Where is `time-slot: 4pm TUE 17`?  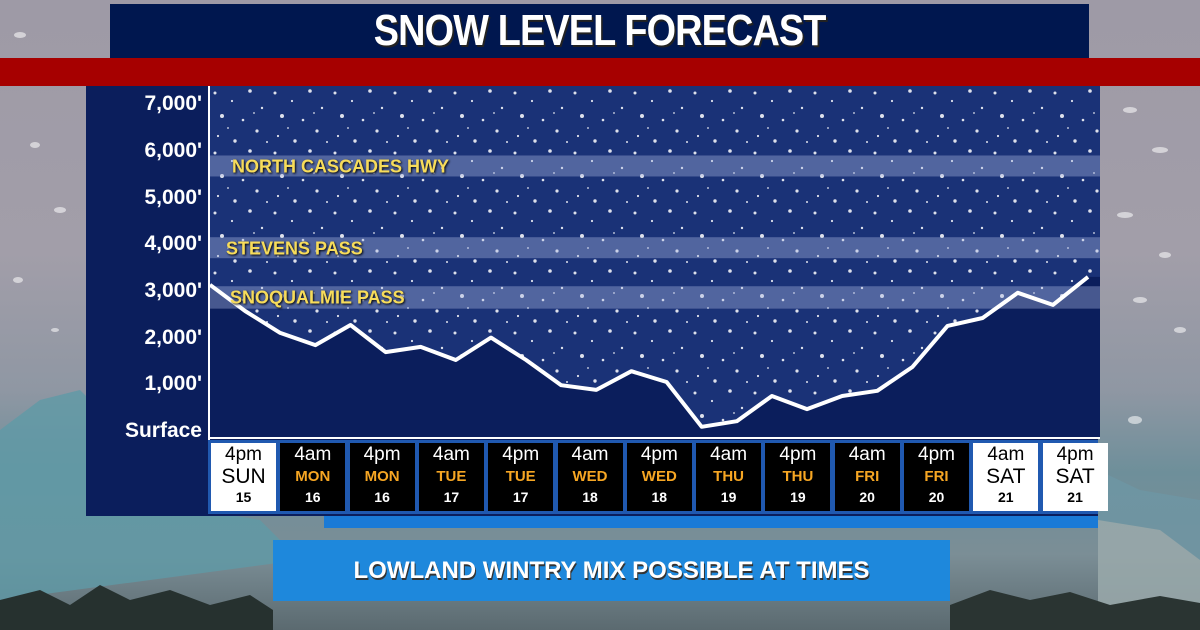 time-slot: 4pm TUE 17 is located at coordinates (521, 477).